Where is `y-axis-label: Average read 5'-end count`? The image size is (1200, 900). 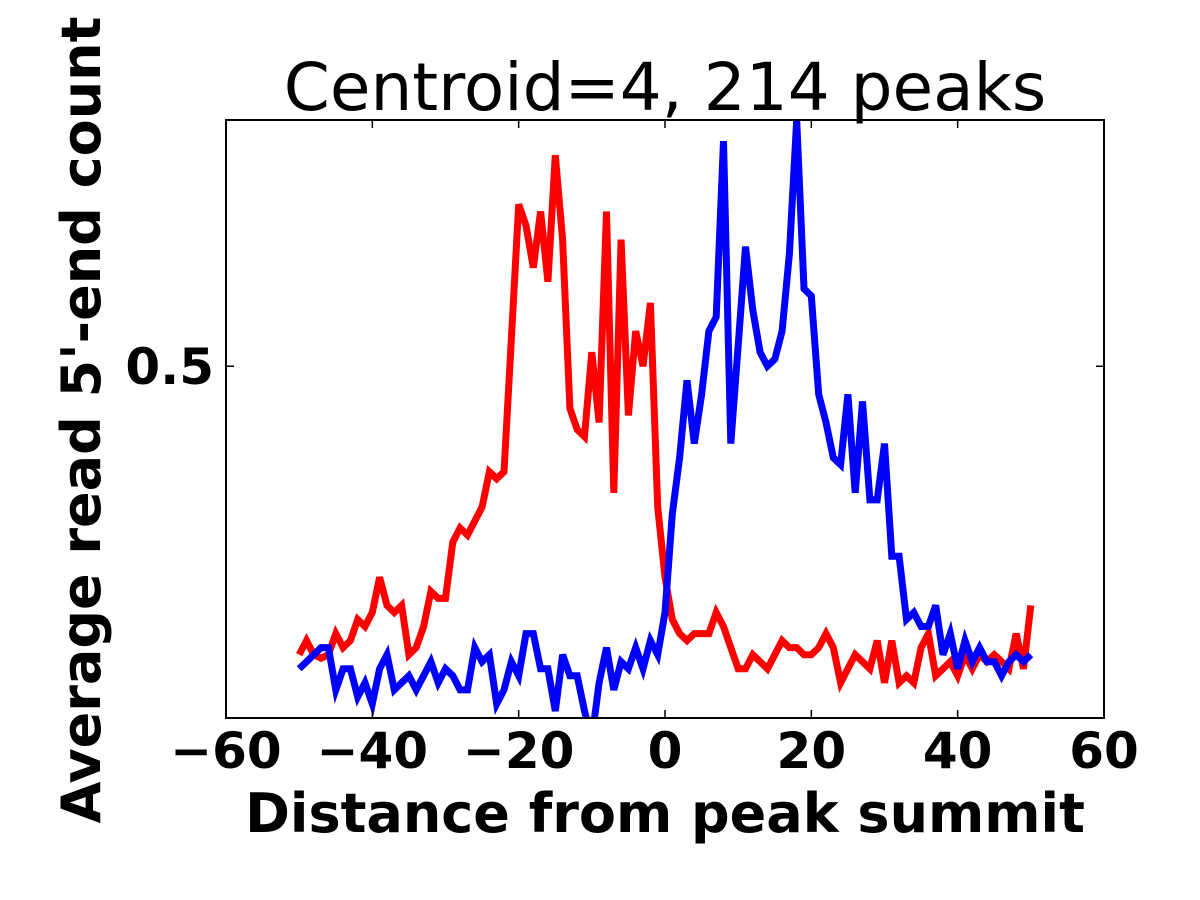
y-axis-label: Average read 5'-end count is located at coordinates (81, 420).